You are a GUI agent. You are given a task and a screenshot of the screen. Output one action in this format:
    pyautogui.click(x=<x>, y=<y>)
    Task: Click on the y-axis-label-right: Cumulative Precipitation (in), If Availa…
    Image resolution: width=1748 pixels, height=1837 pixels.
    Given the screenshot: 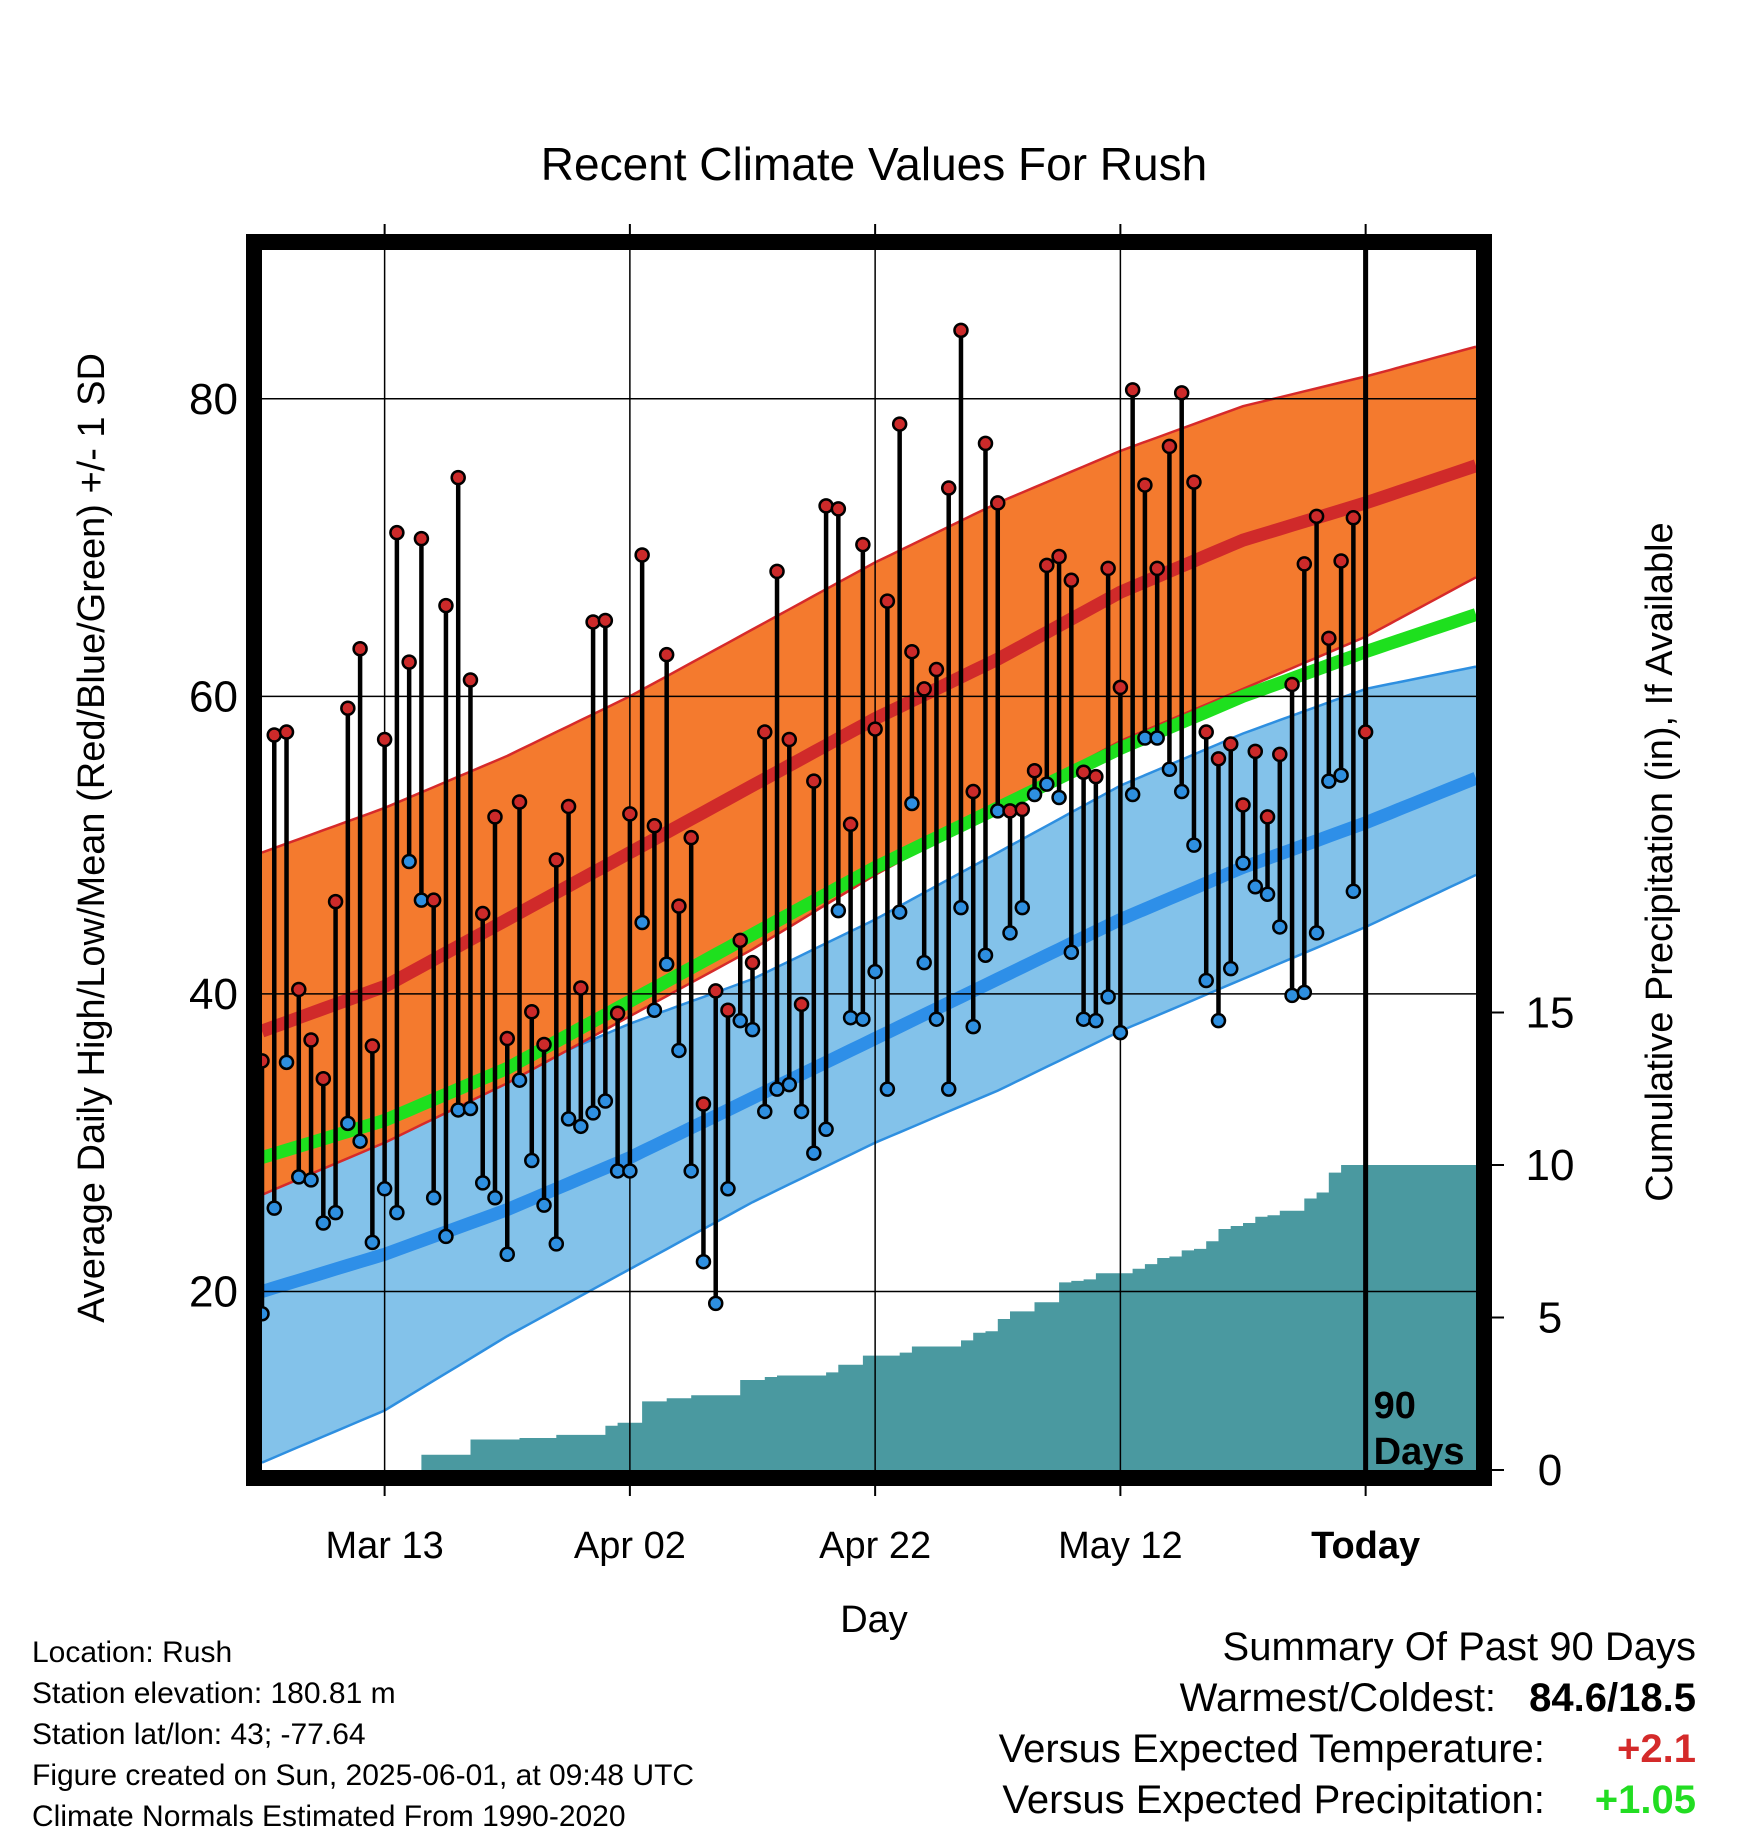 What is the action you would take?
    pyautogui.click(x=1660, y=861)
    